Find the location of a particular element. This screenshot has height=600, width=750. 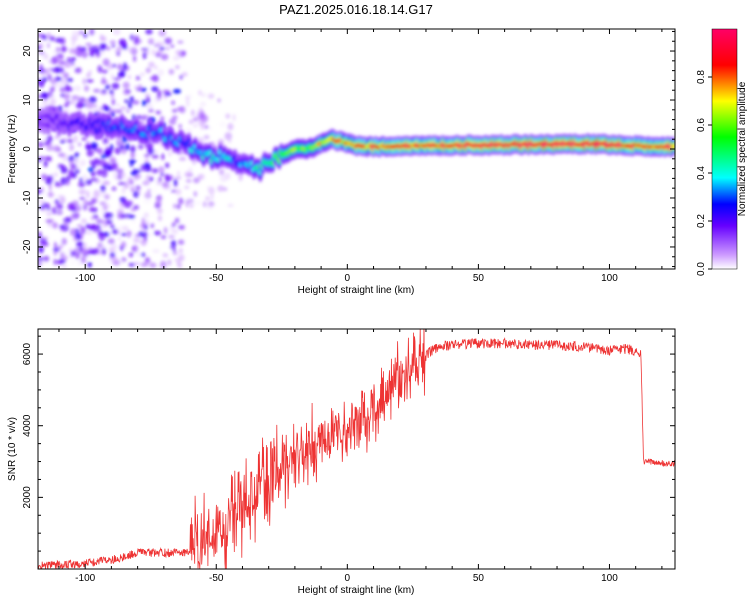

colorbar-tick-label: 0.0 is located at coordinates (701, 269).